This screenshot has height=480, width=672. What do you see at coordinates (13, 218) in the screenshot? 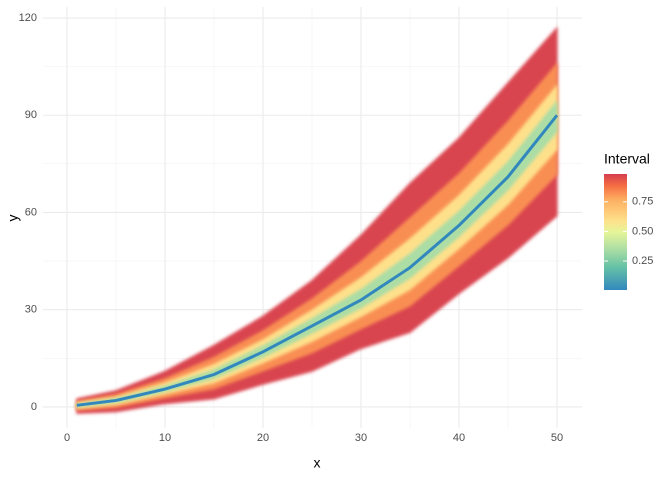
I see `y-axis-title: y` at bounding box center [13, 218].